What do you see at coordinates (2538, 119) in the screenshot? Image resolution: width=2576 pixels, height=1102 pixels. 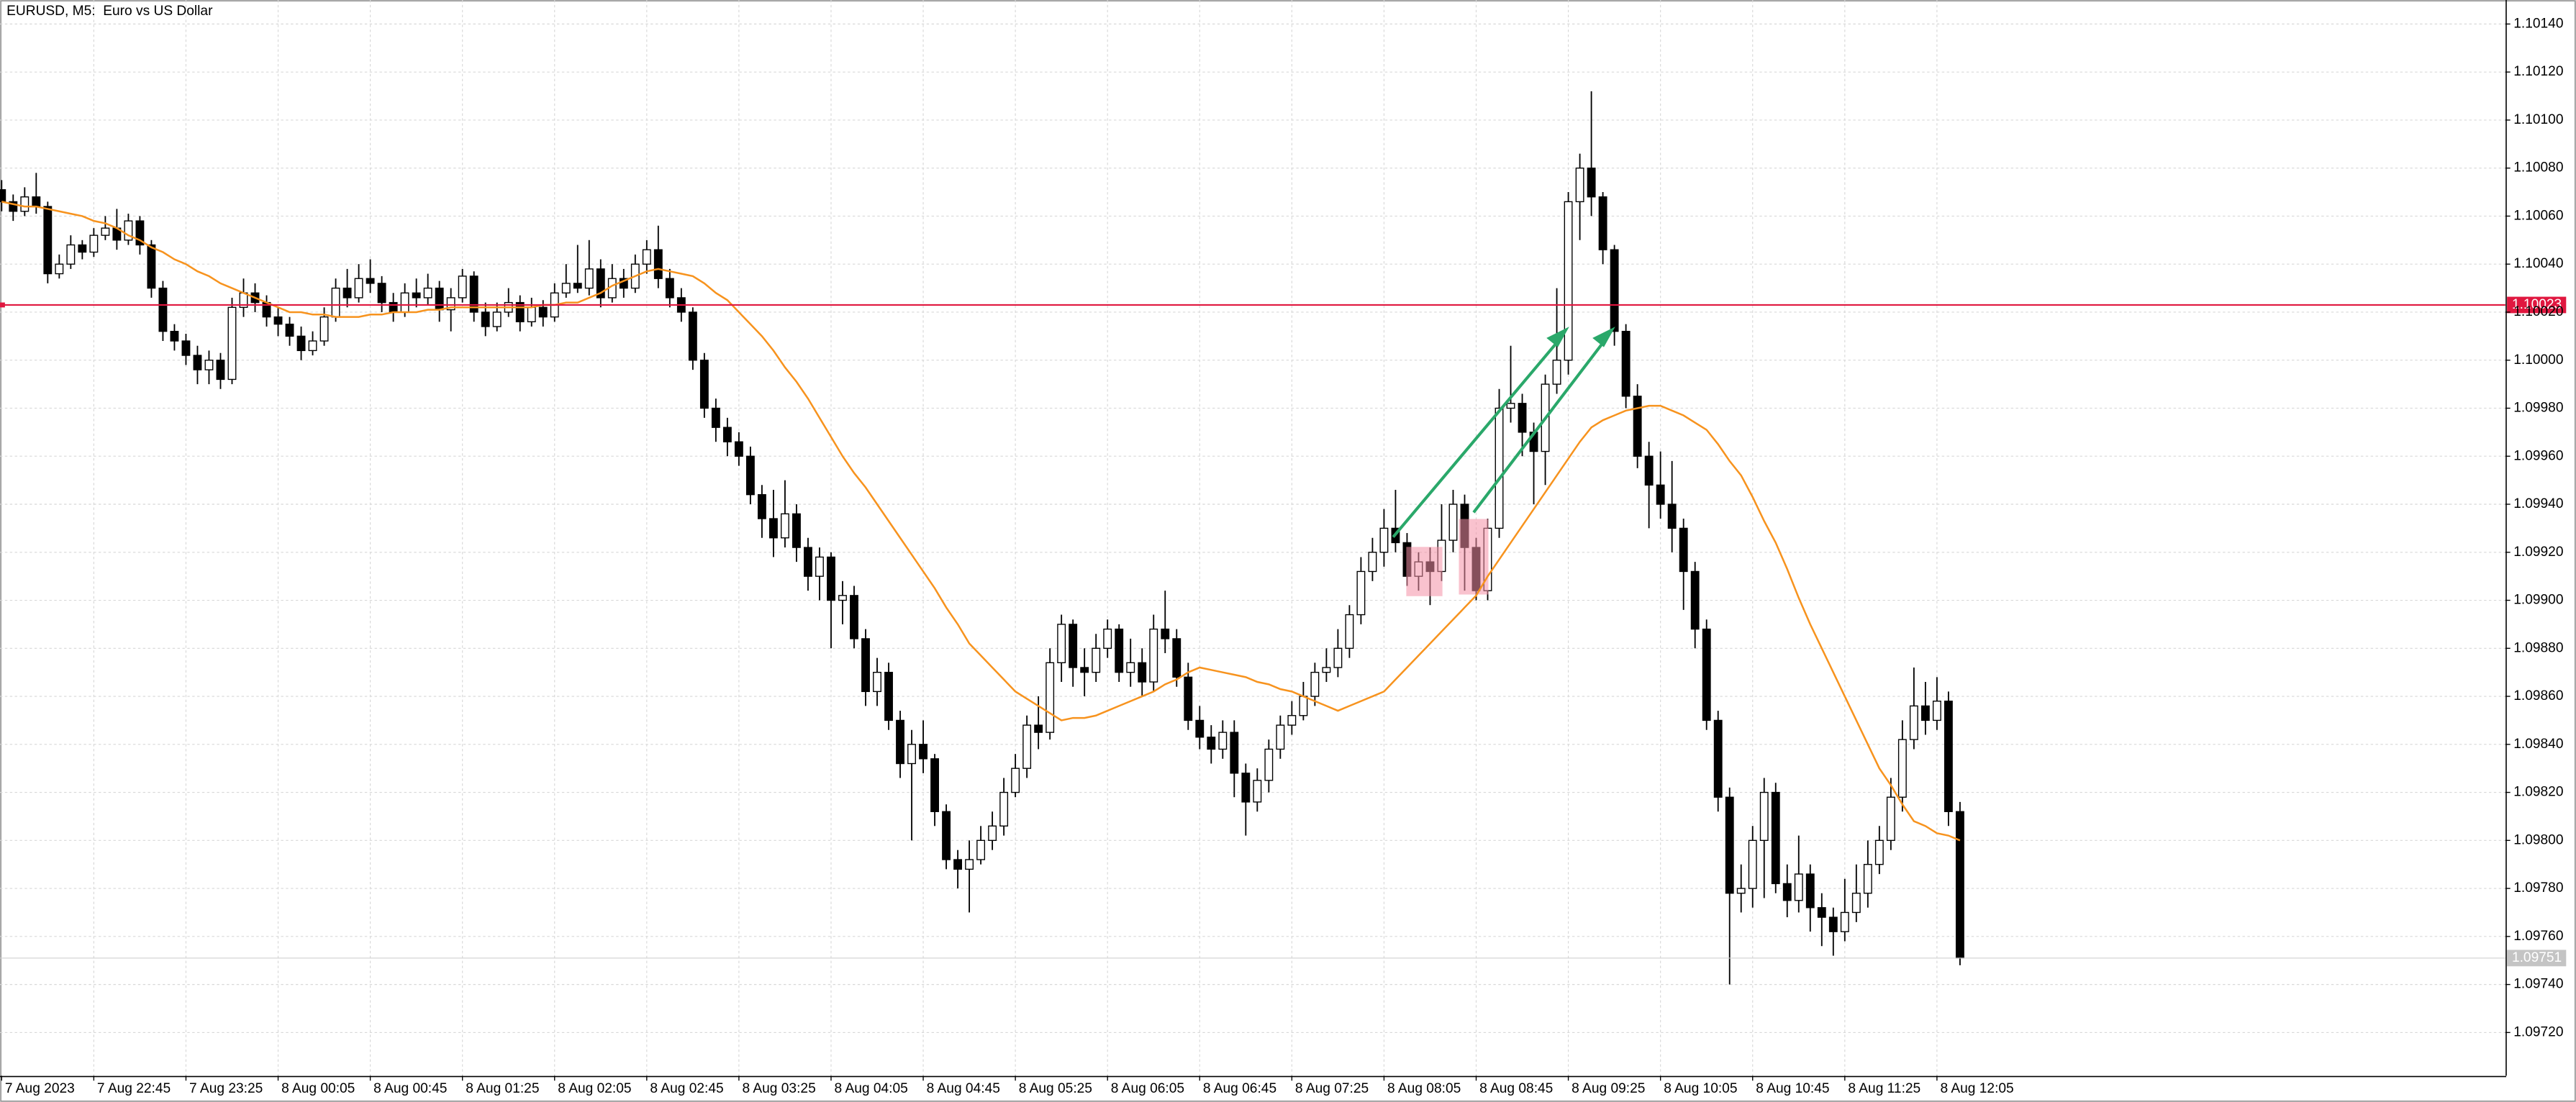 I see `y-tick-label: 1.10100` at bounding box center [2538, 119].